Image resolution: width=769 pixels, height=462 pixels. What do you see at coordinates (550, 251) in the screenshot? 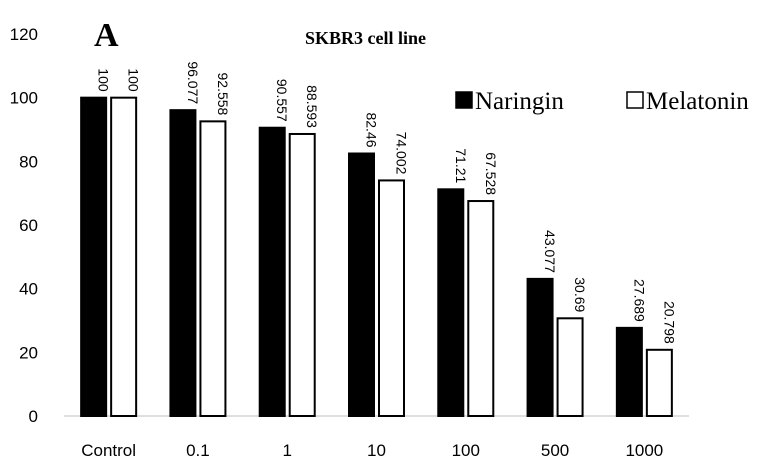
I see `data-label-naringin: 43.077` at bounding box center [550, 251].